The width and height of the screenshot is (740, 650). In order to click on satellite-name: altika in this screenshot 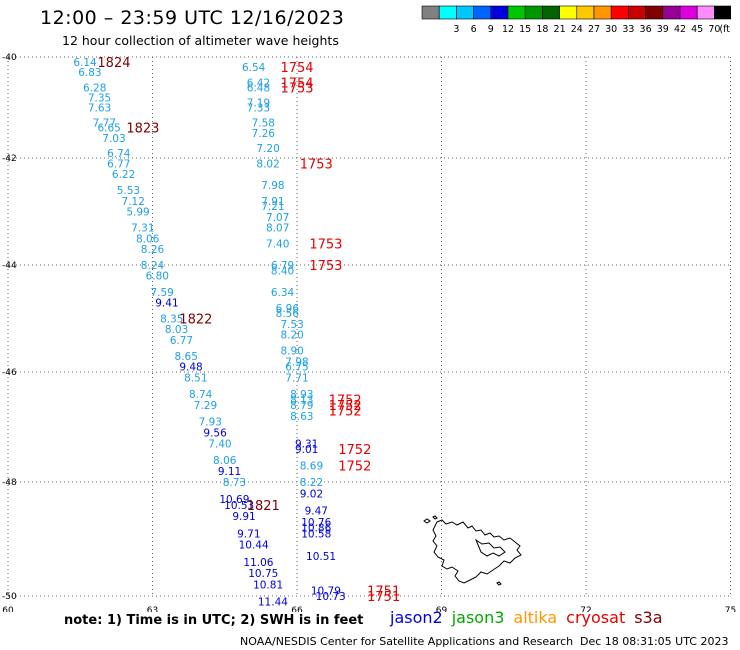, I will do `click(535, 617)`.